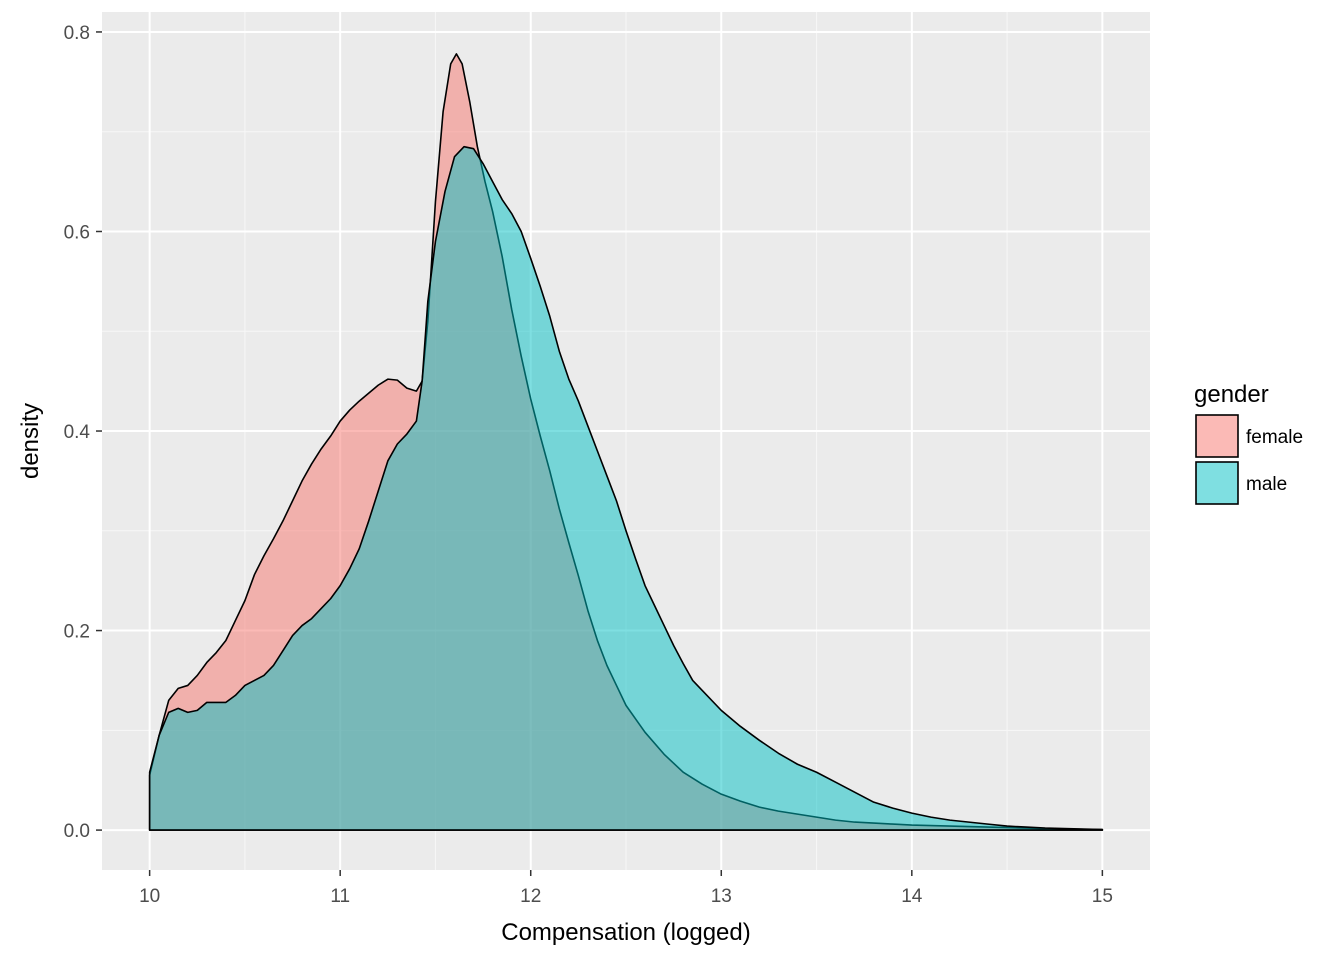 The width and height of the screenshot is (1344, 960). Describe the element at coordinates (1217, 483) in the screenshot. I see `legend-key-male` at that location.